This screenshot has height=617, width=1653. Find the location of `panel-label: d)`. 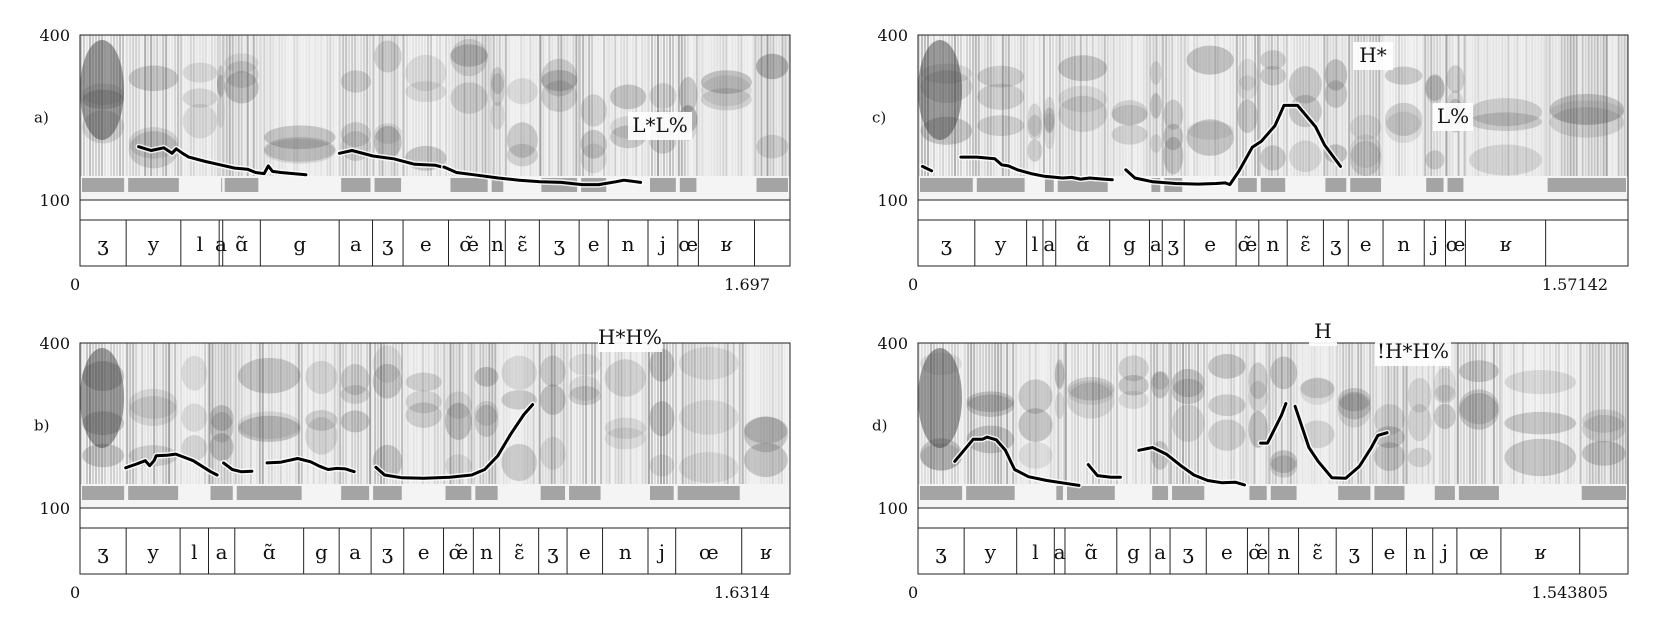

panel-label: d) is located at coordinates (879, 426).